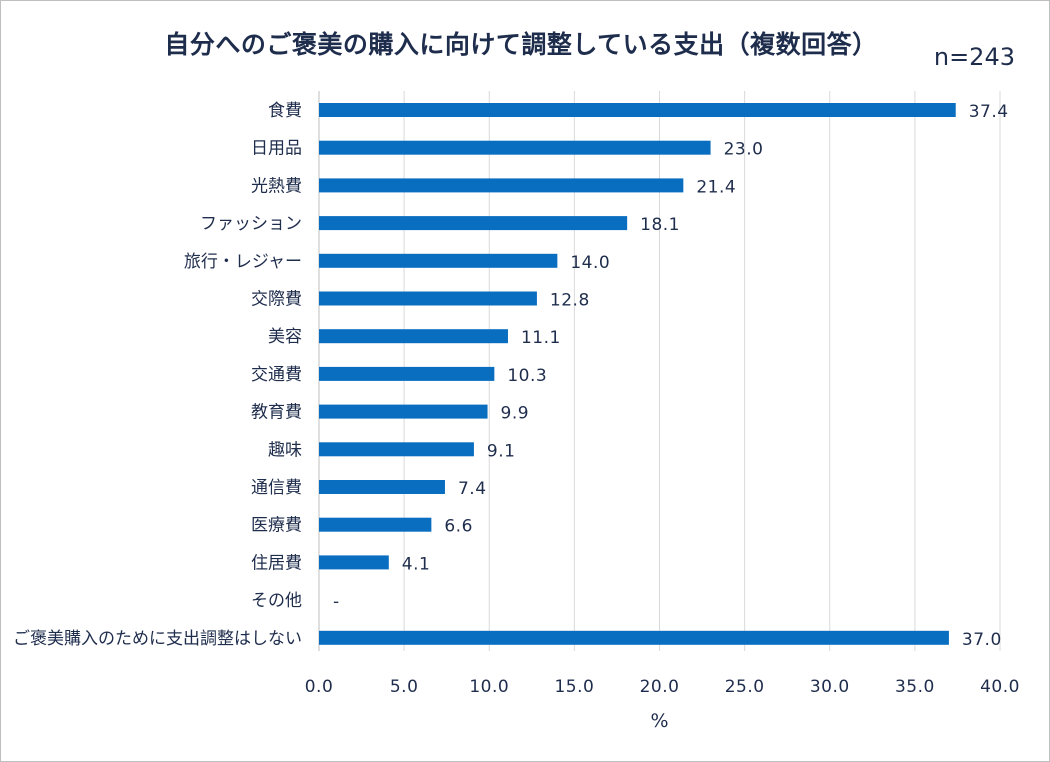 This screenshot has height=762, width=1050. Describe the element at coordinates (276, 149) in the screenshot. I see `category-label: 日用品` at that location.